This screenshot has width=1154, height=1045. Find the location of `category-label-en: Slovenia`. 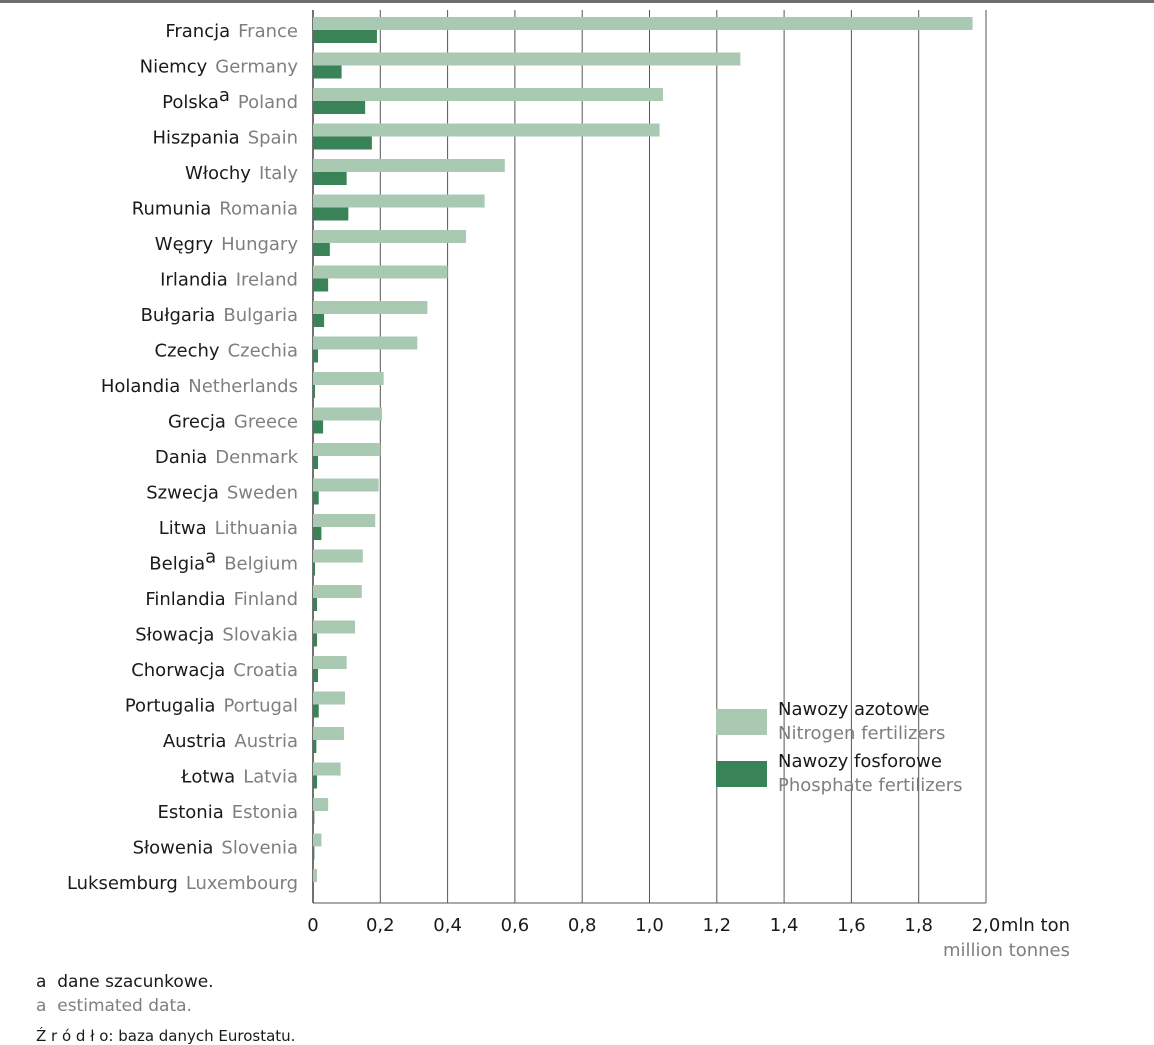

category-label-en: Slovenia is located at coordinates (259, 848).